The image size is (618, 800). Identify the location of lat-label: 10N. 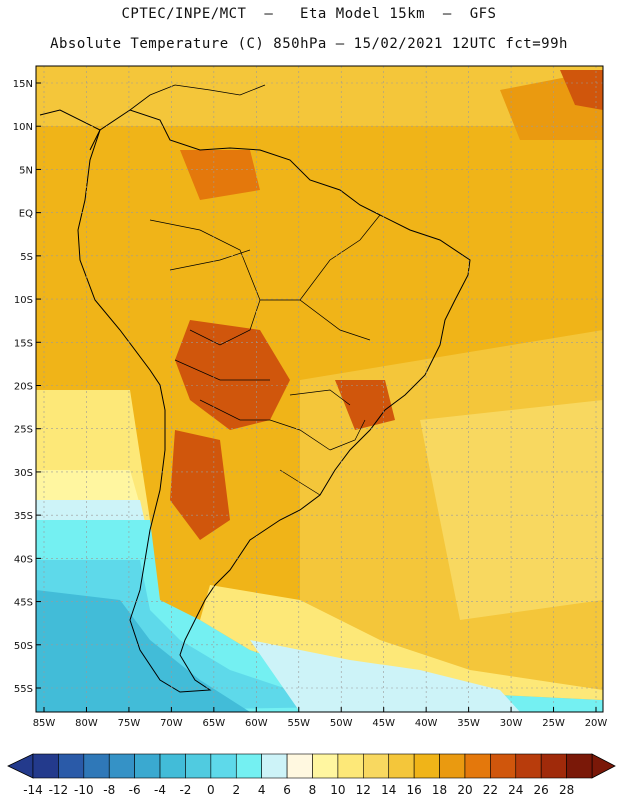
(23, 127).